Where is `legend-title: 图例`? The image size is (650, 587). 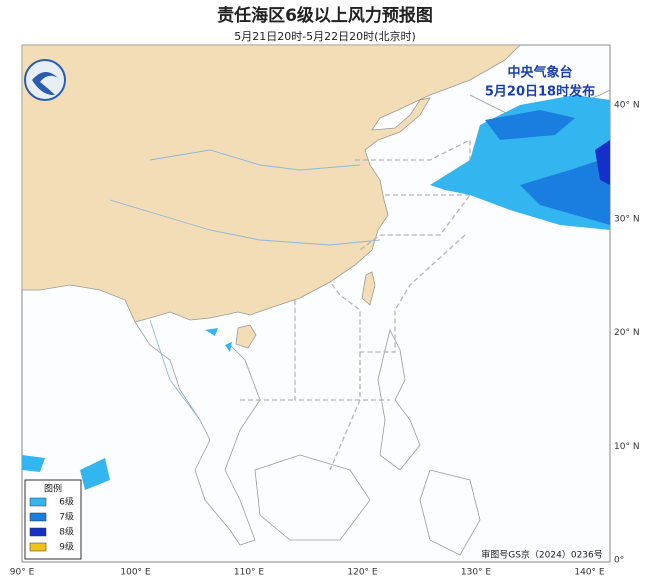
legend-title: 图例 is located at coordinates (53, 489).